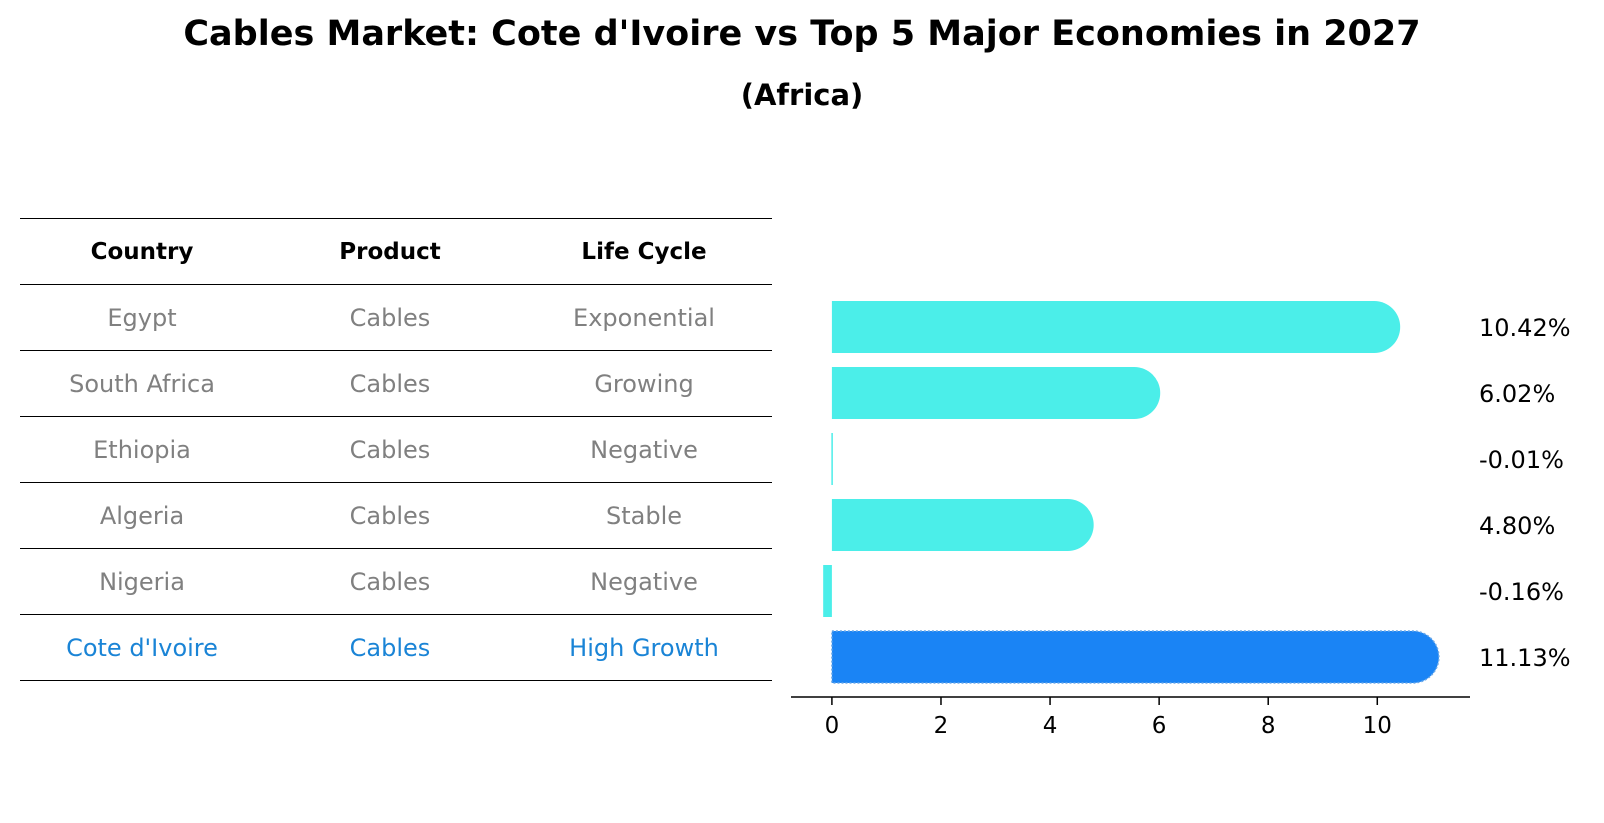 The width and height of the screenshot is (1604, 823). I want to click on cell-country: South Africa, so click(142, 383).